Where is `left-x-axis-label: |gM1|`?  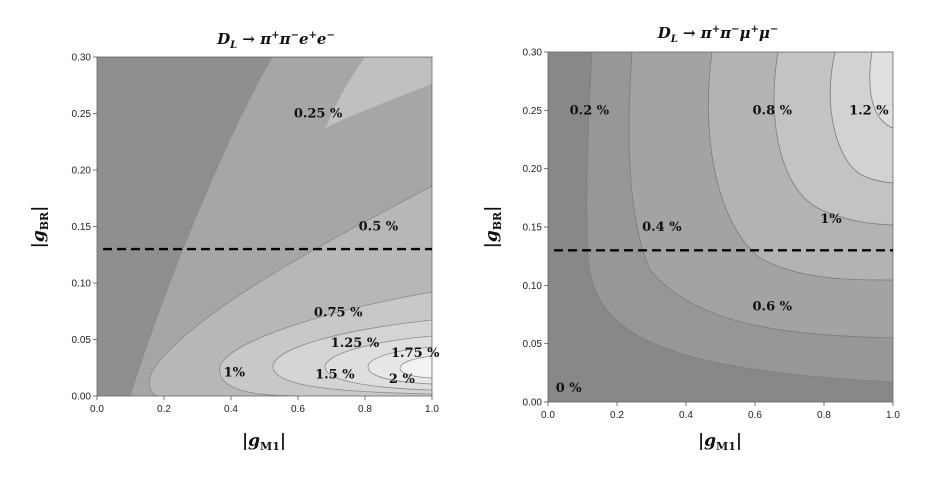
left-x-axis-label: |gM1| is located at coordinates (264, 442).